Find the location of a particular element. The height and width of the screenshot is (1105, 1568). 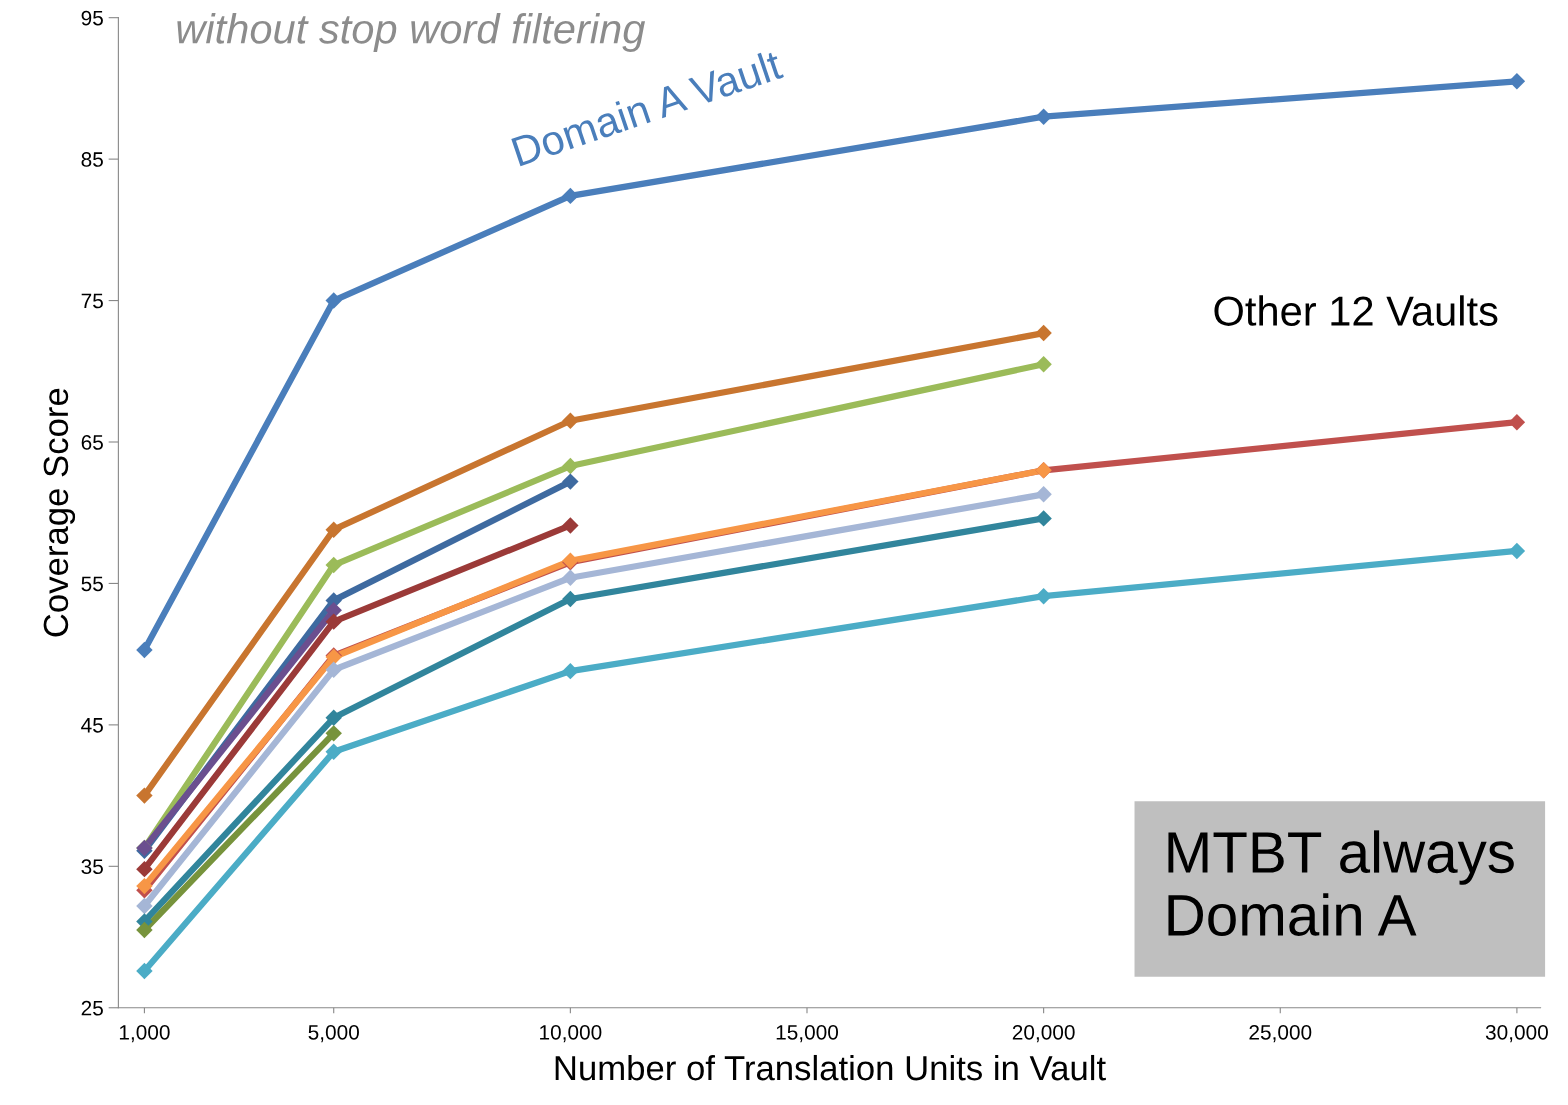

annotation: without stop word filtering is located at coordinates (411, 32).